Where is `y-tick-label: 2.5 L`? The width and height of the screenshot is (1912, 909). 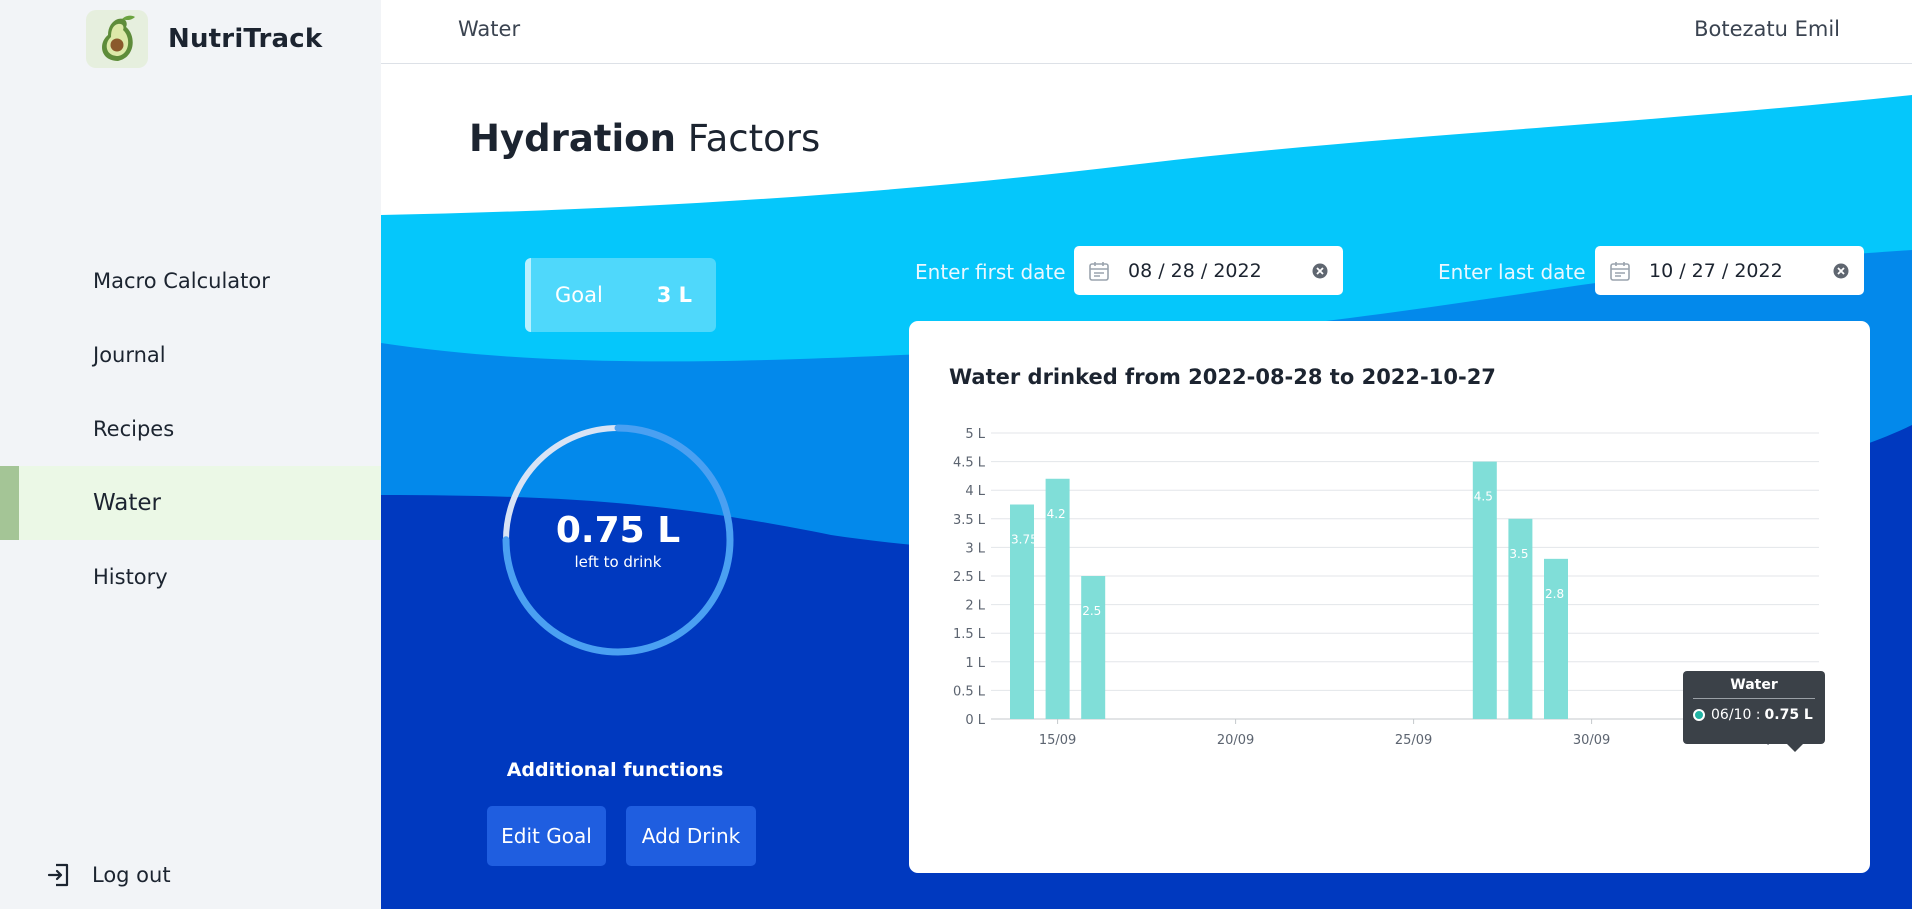
y-tick-label: 2.5 L is located at coordinates (969, 577).